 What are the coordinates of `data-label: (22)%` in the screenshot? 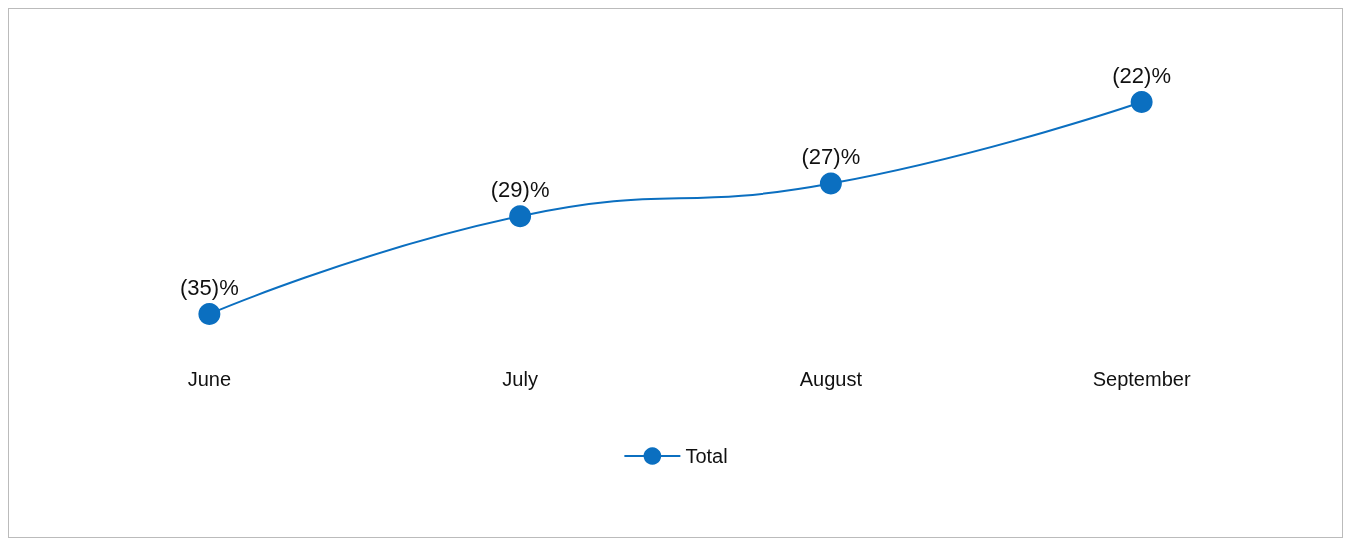 It's located at (1141, 75).